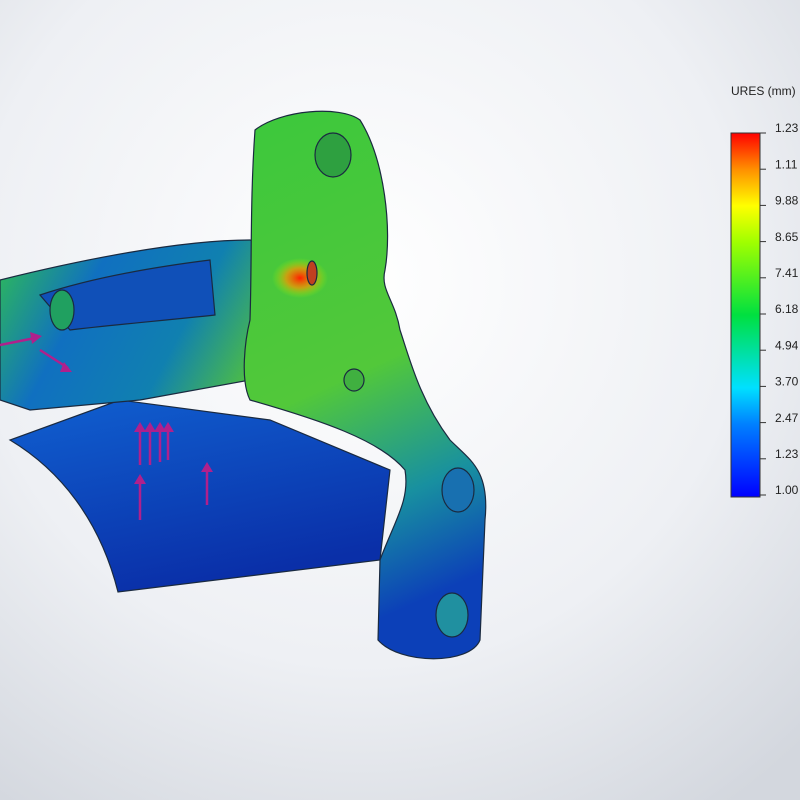  I want to click on load-arrows, so click(106, 426).